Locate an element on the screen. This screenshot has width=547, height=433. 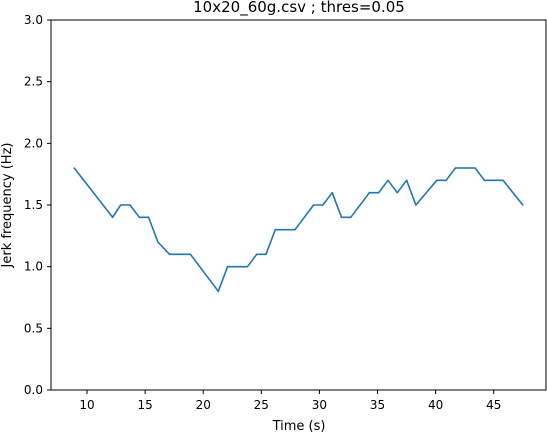
x-tick-label: 25 is located at coordinates (261, 405).